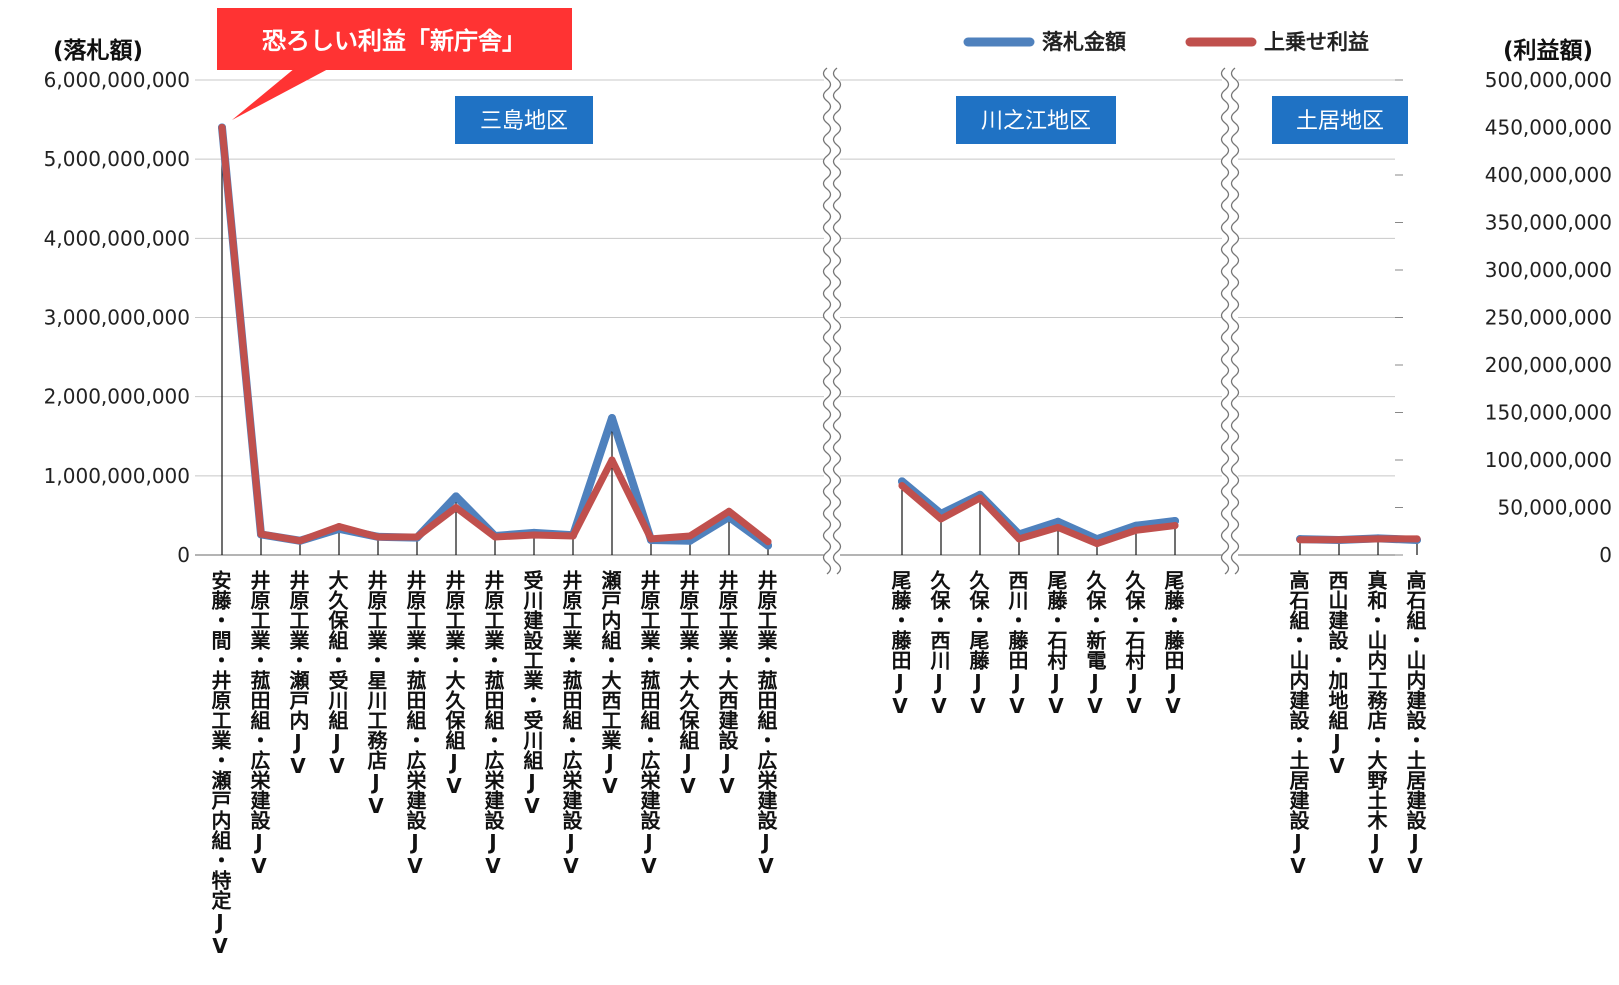  I want to click on category-label: 大久保組・受川組JV, so click(337, 674).